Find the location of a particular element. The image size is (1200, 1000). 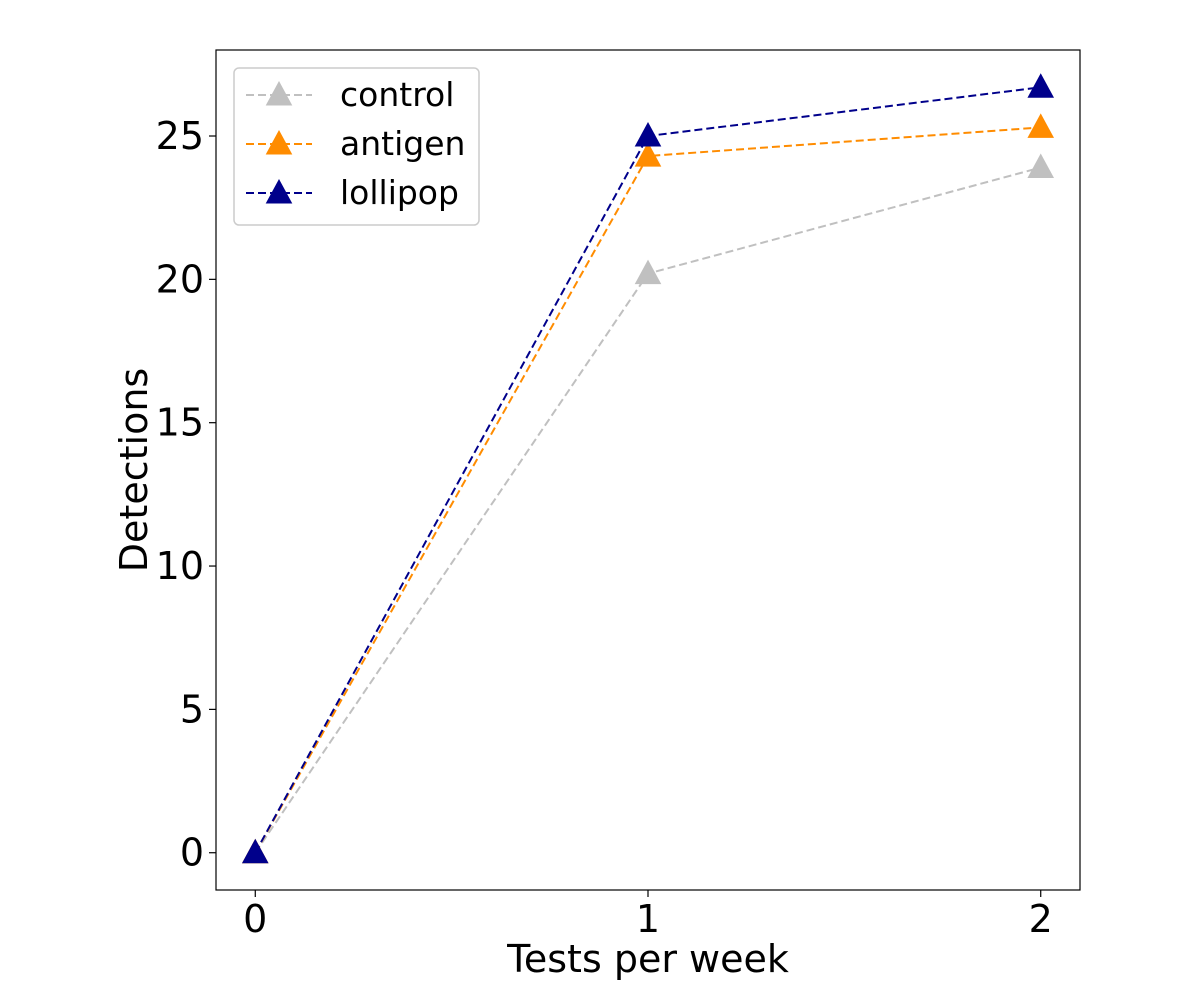

y-tick-label: 25 is located at coordinates (180, 136).